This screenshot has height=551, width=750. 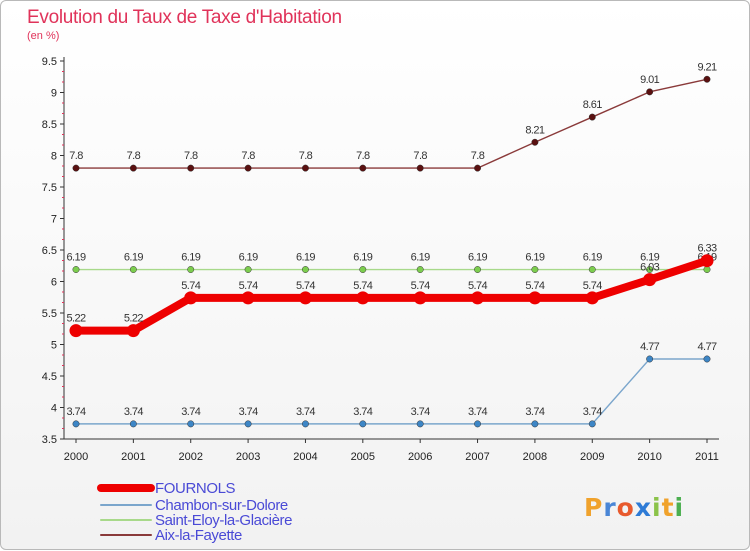 I want to click on y-tick-label: 8.5, so click(x=49, y=125).